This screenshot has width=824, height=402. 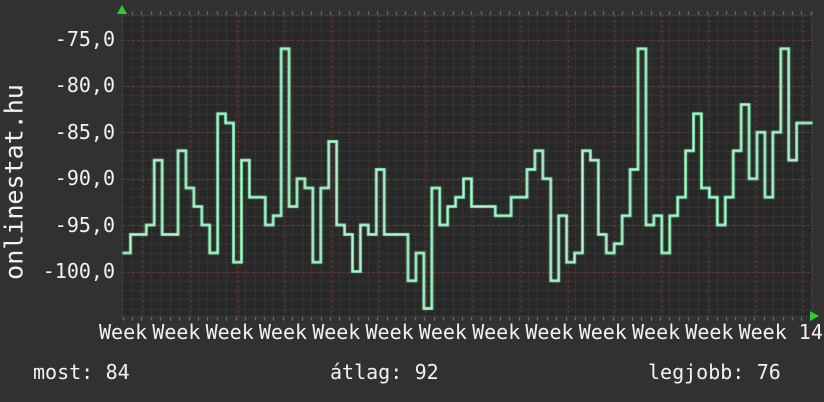 I want to click on stat-legjobb: legjobb: 76, so click(x=714, y=372).